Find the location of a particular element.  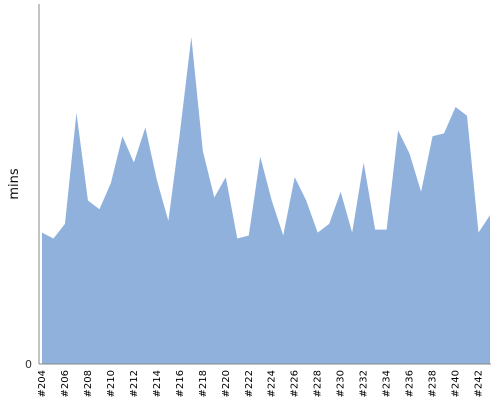

x-tick-label: #210 is located at coordinates (111, 383).